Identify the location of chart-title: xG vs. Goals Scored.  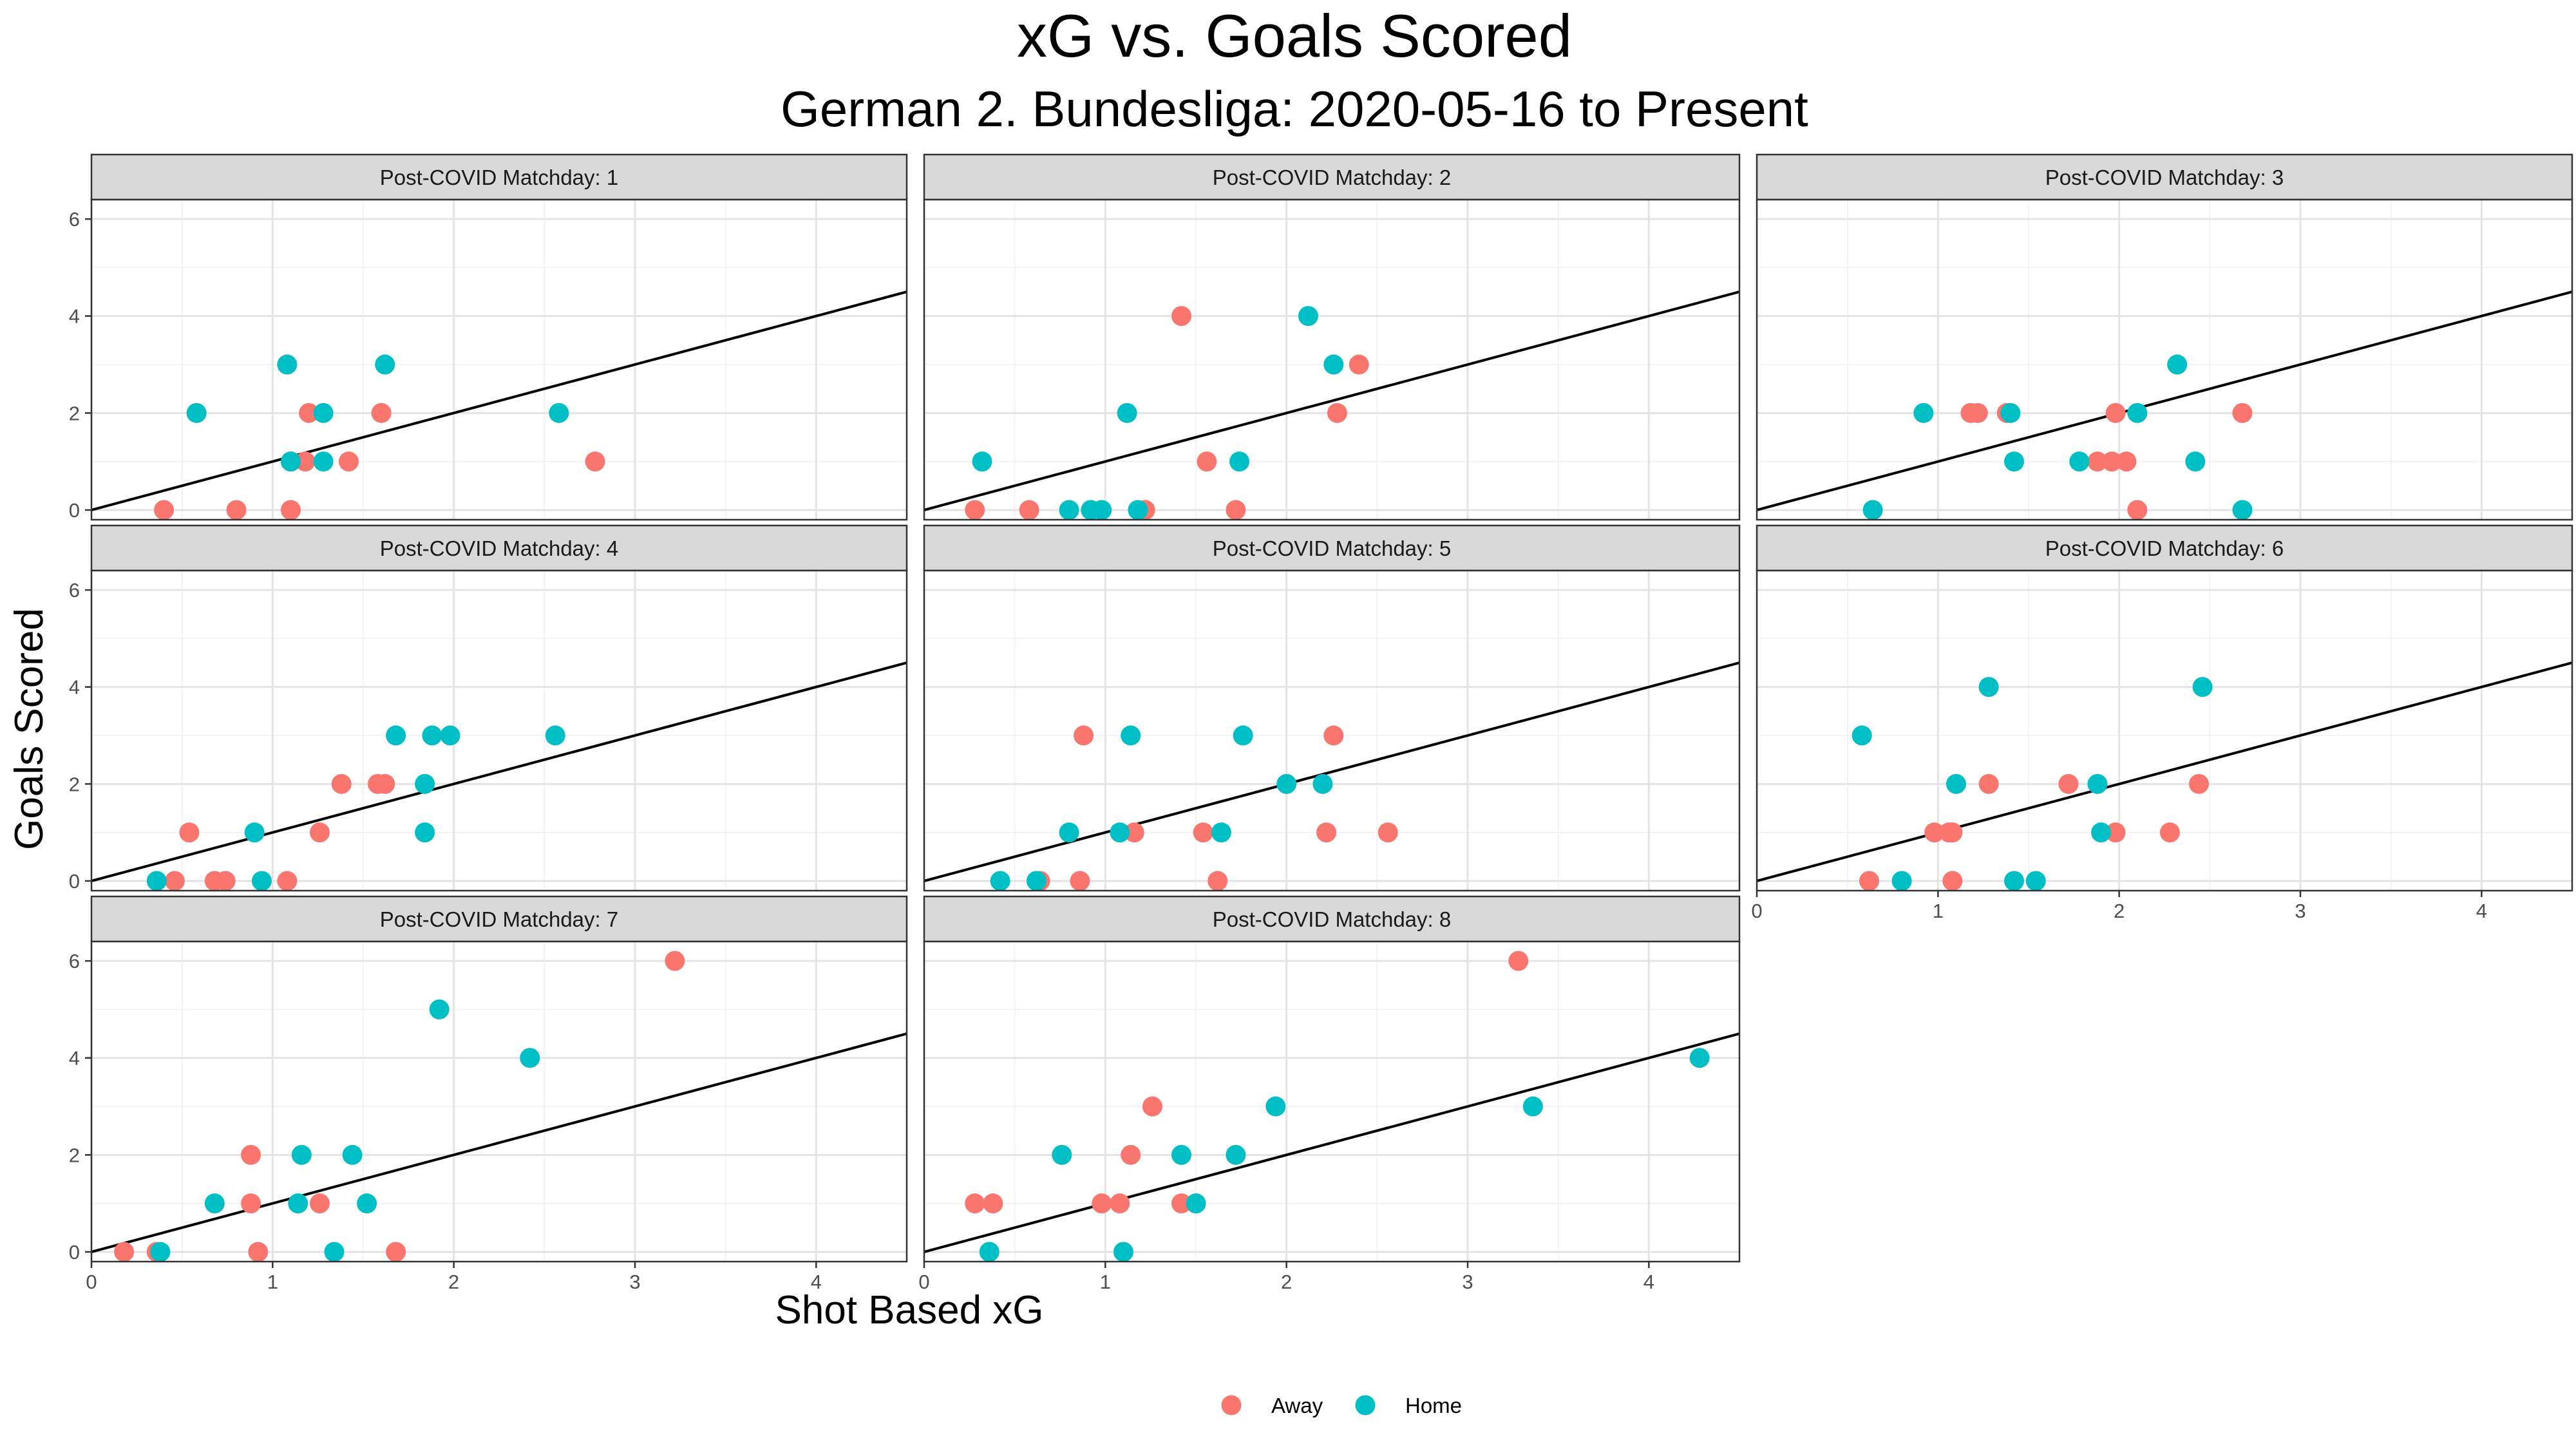
(1294, 36).